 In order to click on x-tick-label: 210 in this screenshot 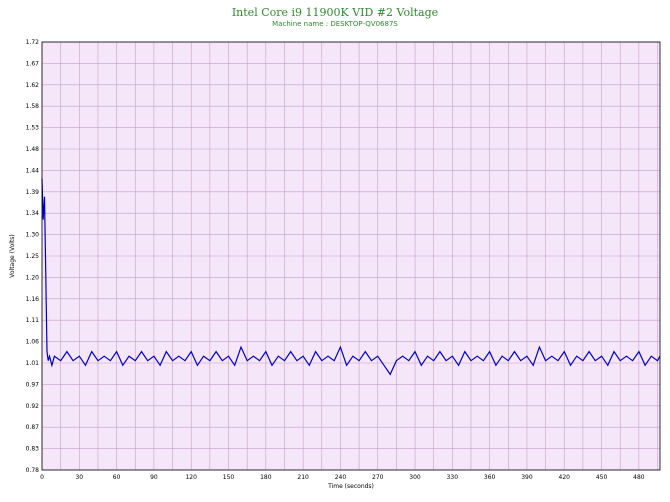, I will do `click(303, 477)`.